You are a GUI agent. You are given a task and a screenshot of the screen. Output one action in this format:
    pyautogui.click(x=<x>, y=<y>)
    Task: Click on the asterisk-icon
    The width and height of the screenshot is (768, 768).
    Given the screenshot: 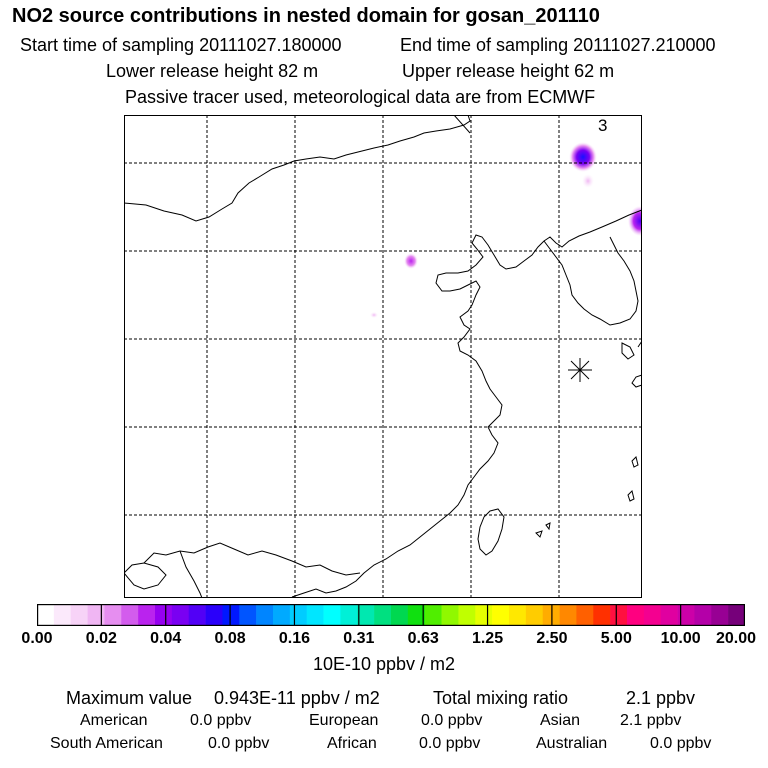 What is the action you would take?
    pyautogui.click(x=580, y=370)
    